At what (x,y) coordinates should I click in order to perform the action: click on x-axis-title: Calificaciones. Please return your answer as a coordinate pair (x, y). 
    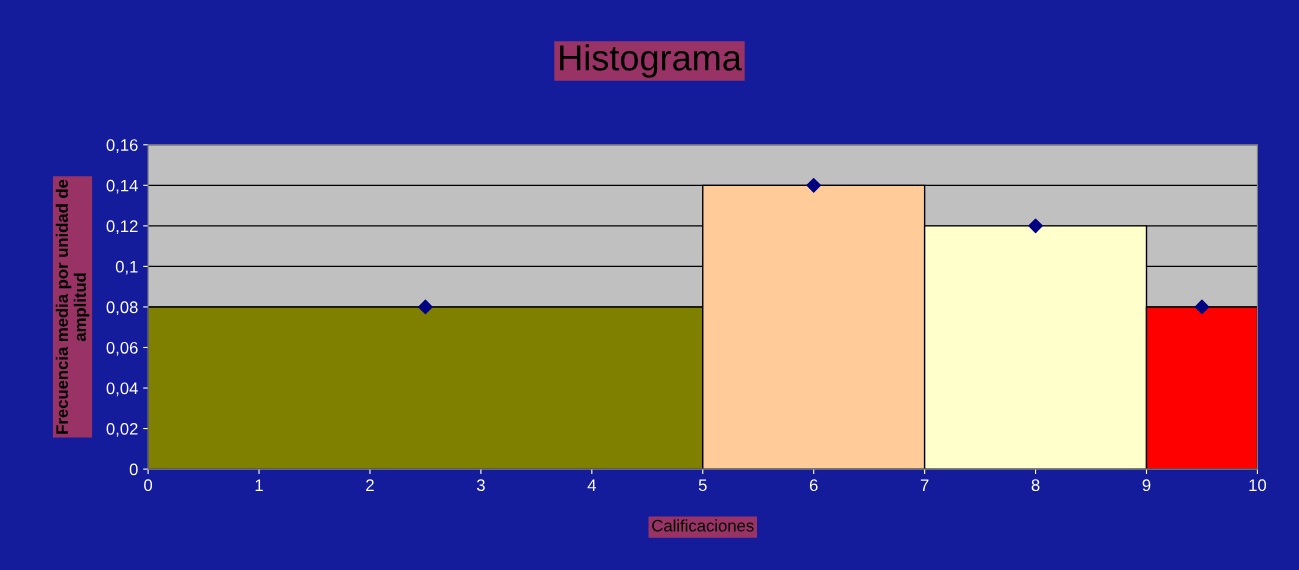
    Looking at the image, I should click on (703, 525).